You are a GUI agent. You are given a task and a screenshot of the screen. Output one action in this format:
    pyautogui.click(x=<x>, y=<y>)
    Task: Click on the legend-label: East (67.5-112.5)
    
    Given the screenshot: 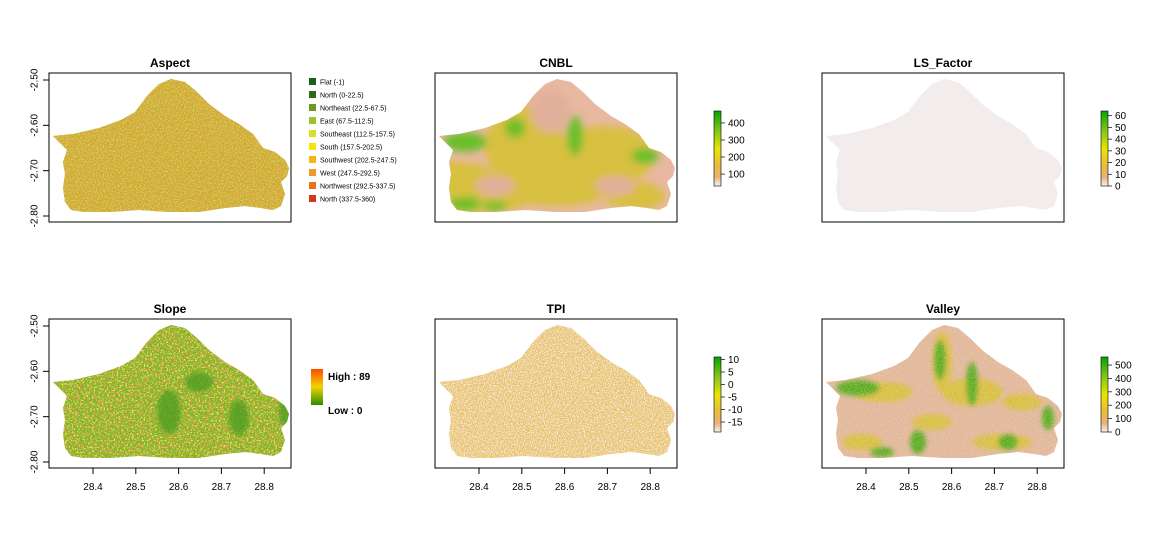 What is the action you would take?
    pyautogui.click(x=347, y=122)
    